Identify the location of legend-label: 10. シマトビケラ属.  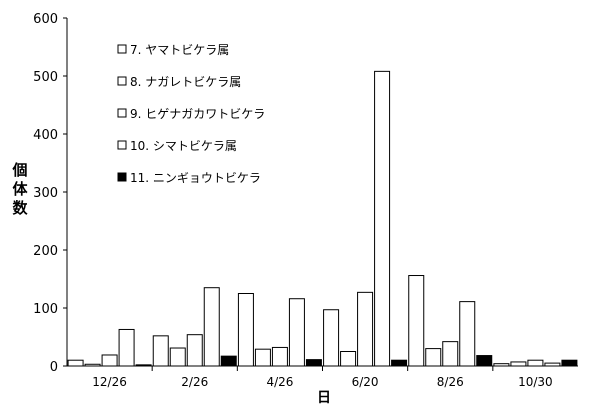
(183, 146).